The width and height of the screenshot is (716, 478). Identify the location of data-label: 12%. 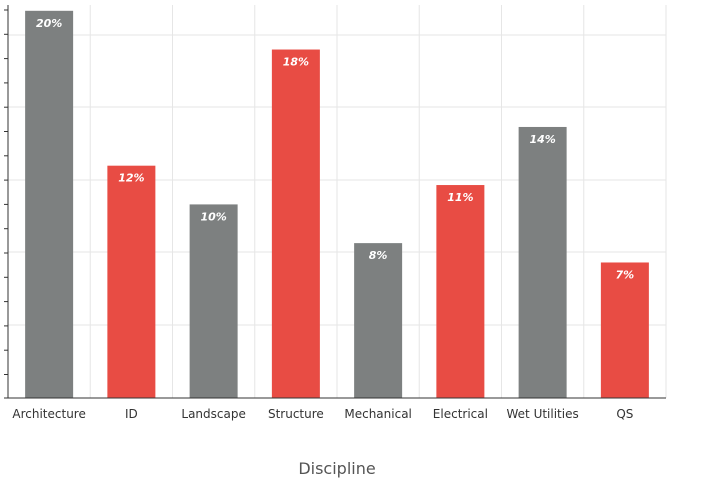
(131, 178).